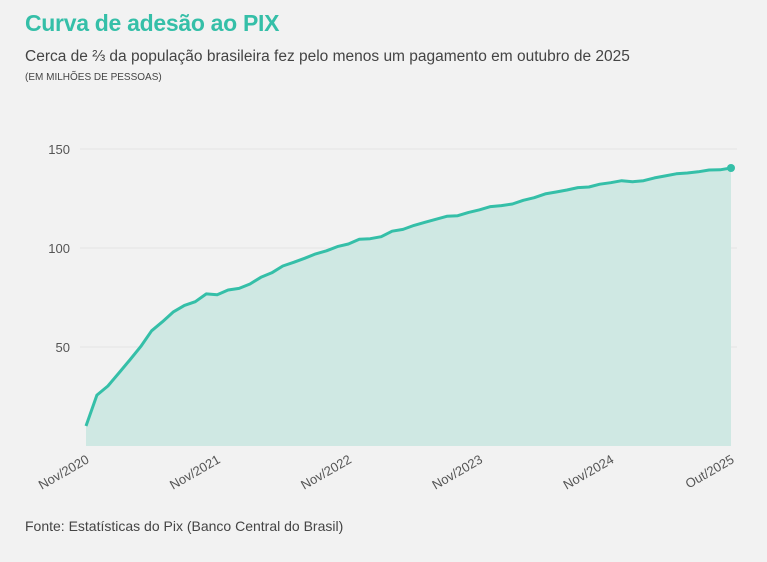  What do you see at coordinates (731, 168) in the screenshot?
I see `end-point-marker` at bounding box center [731, 168].